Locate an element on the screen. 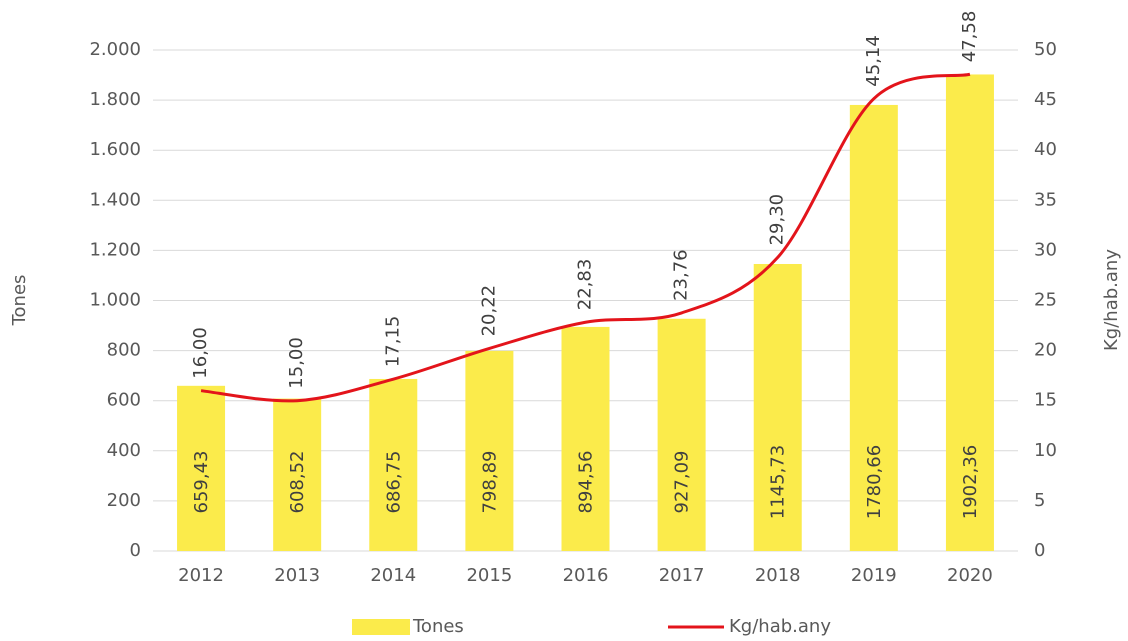  bar-value-label: 1780,66 is located at coordinates (874, 482).